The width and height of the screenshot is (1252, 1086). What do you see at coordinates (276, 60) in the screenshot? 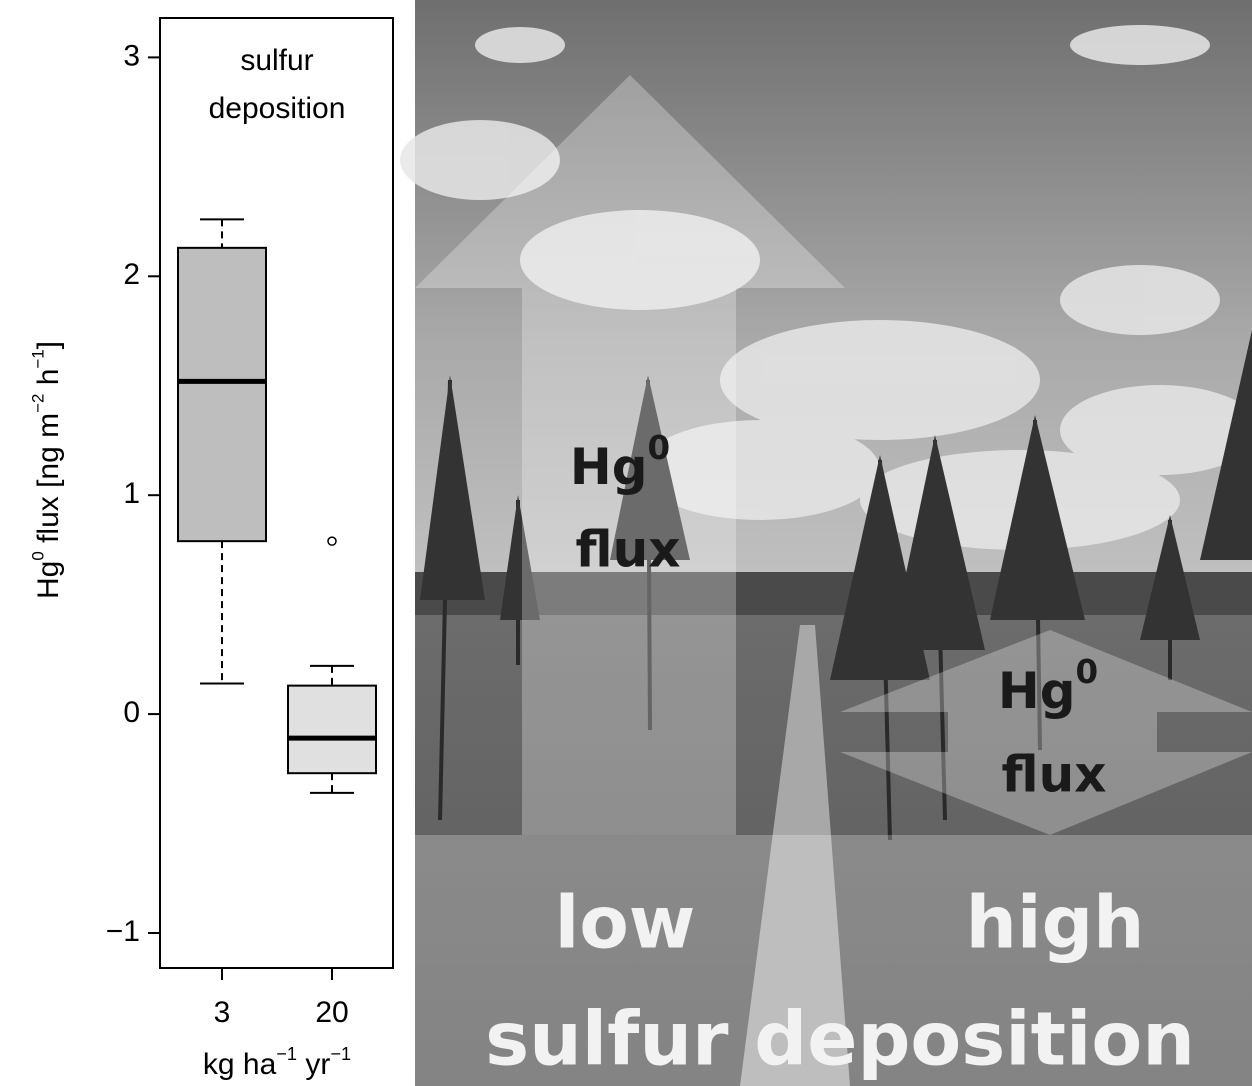
I see `panel-title: sulfur` at bounding box center [276, 60].